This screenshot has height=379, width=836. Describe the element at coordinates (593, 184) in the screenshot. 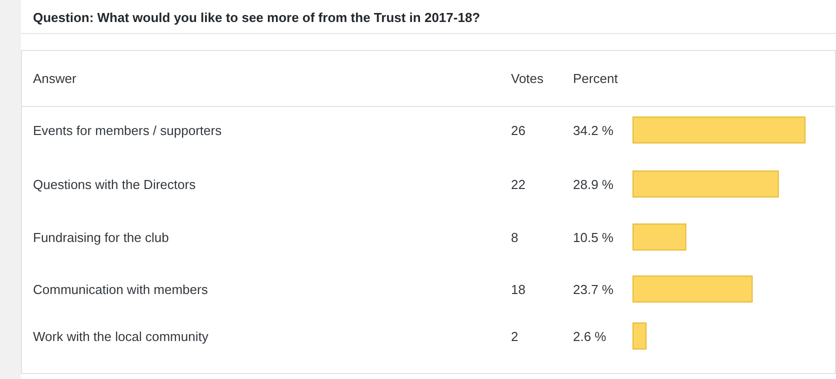

I see `data-label: 28.9 %` at that location.